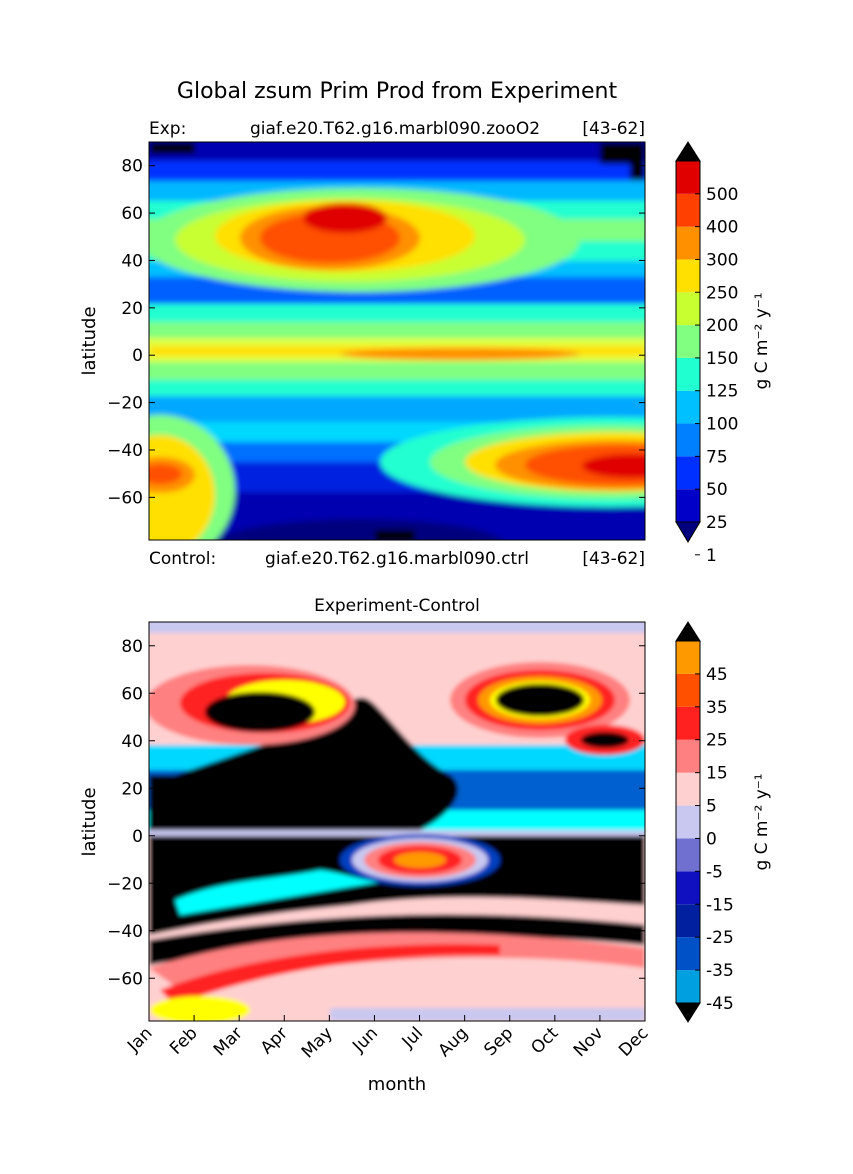 This screenshot has width=853, height=1174. Describe the element at coordinates (722, 228) in the screenshot. I see `colorbar-tick-label: 400` at that location.